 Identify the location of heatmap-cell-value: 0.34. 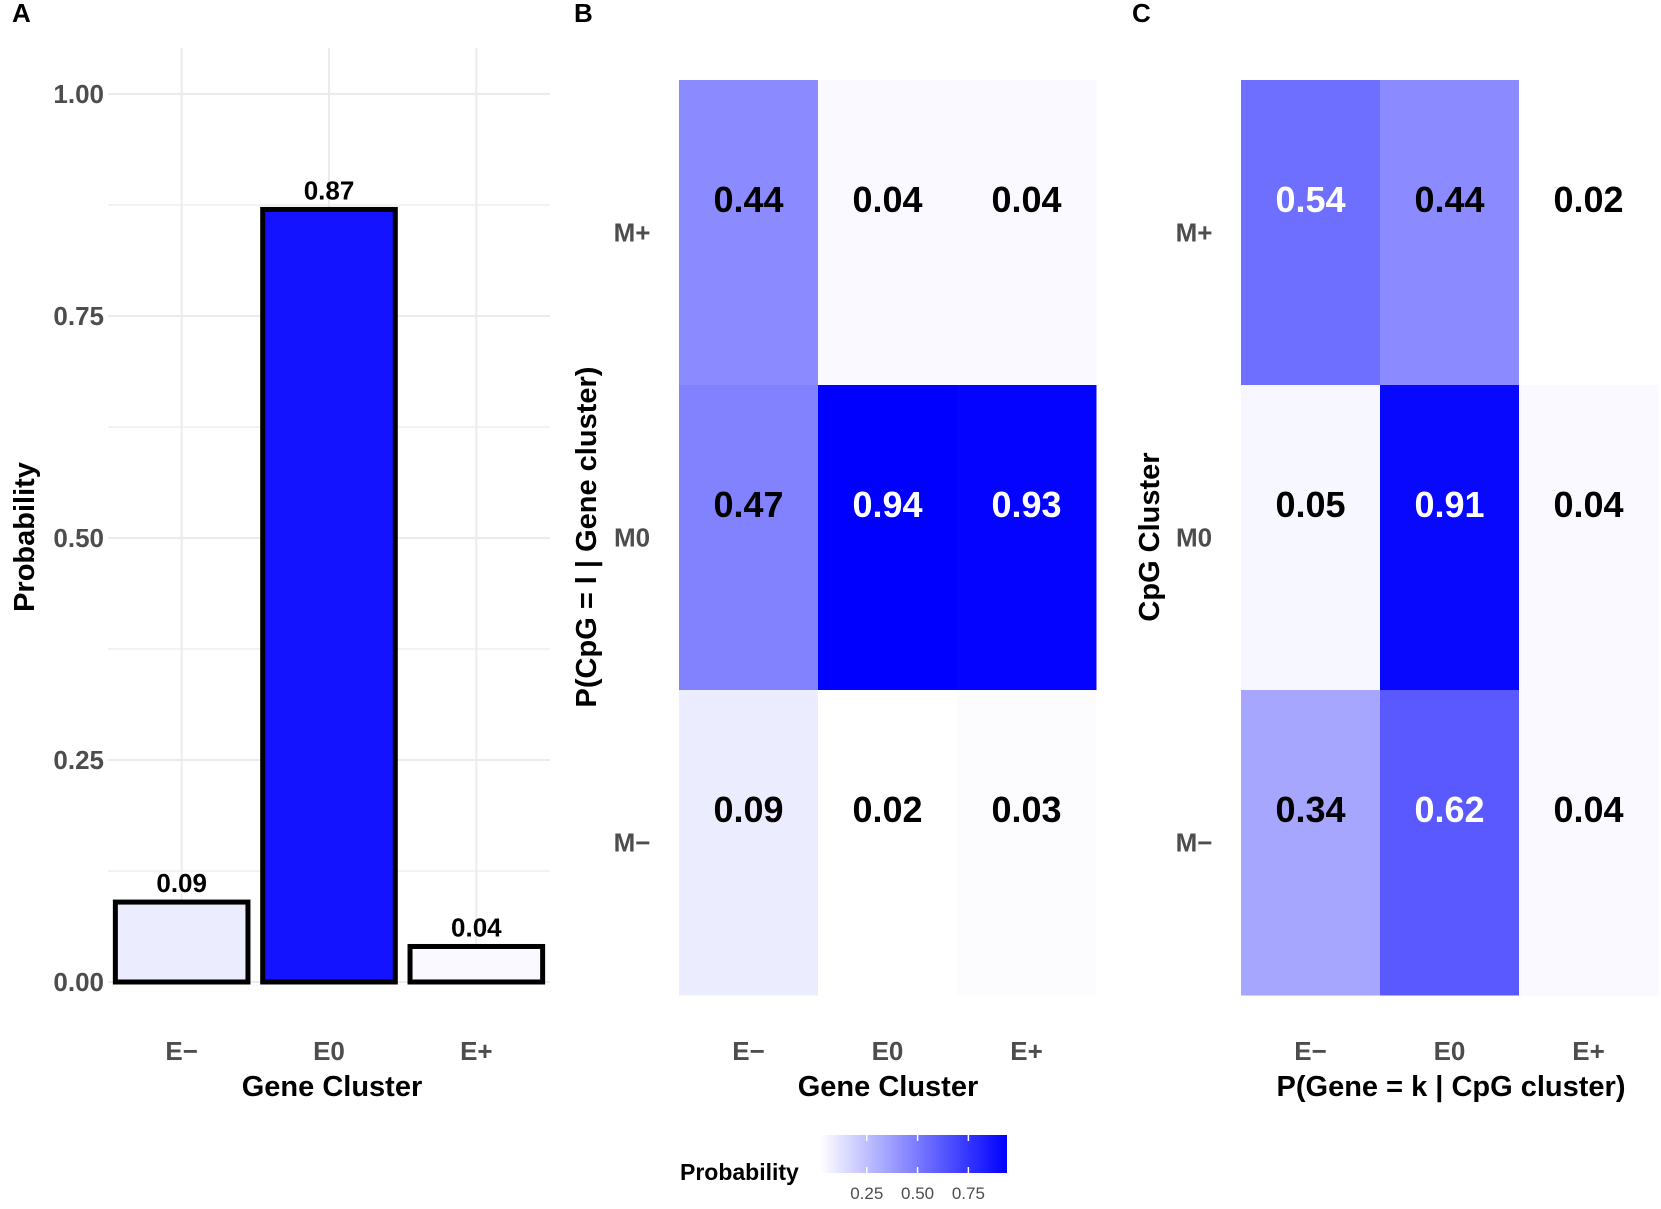
(1310, 809).